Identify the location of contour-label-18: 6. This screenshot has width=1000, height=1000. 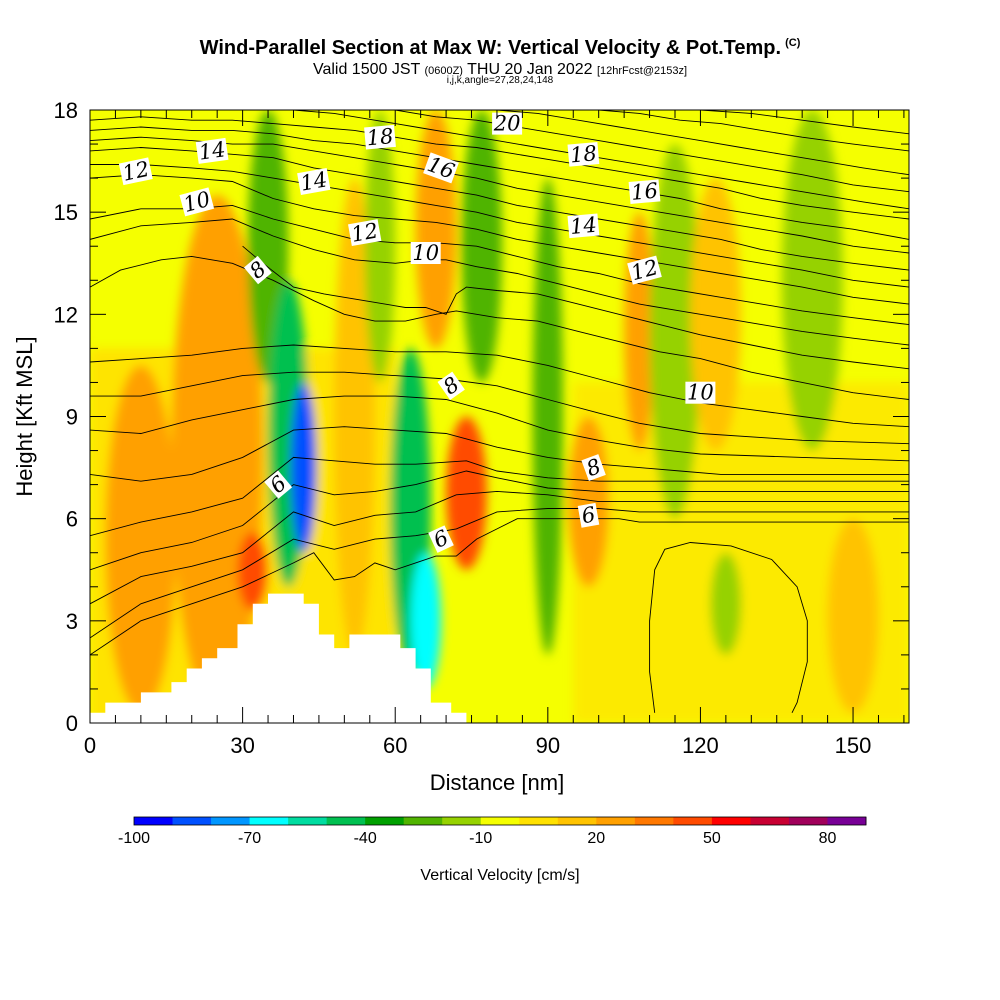
(441, 539).